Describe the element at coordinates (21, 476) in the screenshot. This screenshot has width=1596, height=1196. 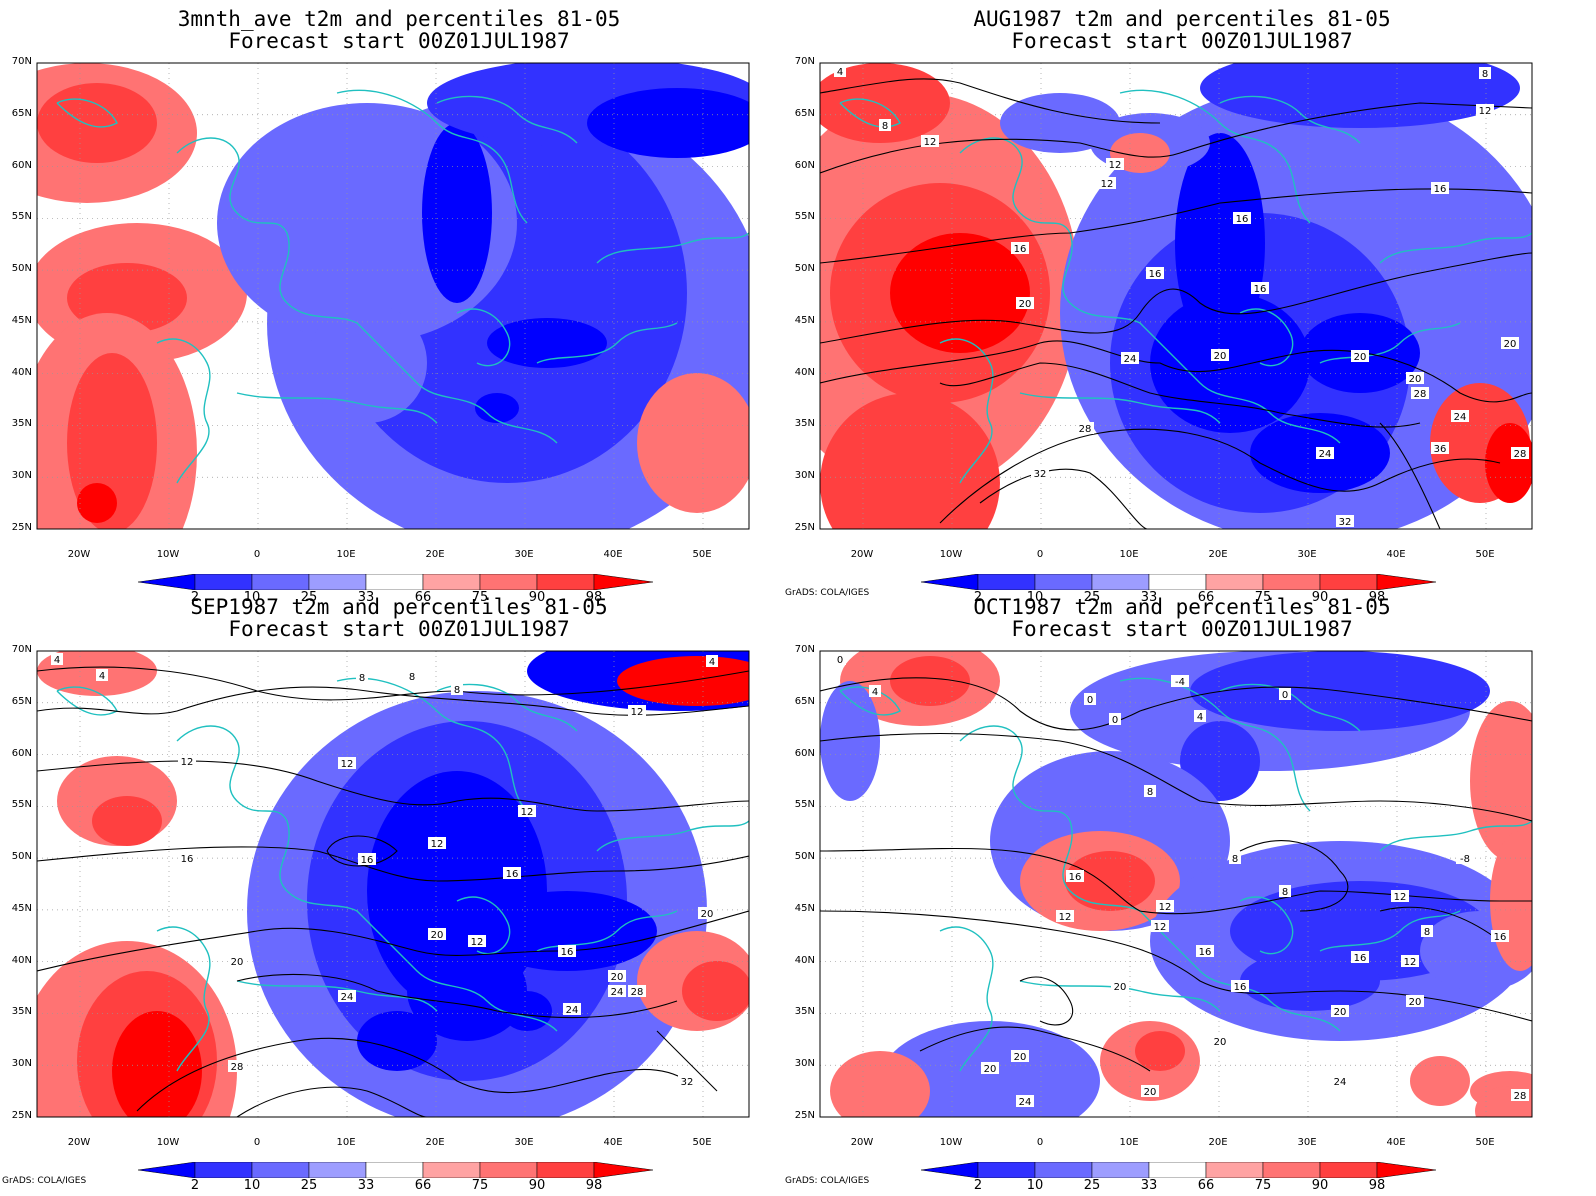
I see `latitude-label: 30N` at that location.